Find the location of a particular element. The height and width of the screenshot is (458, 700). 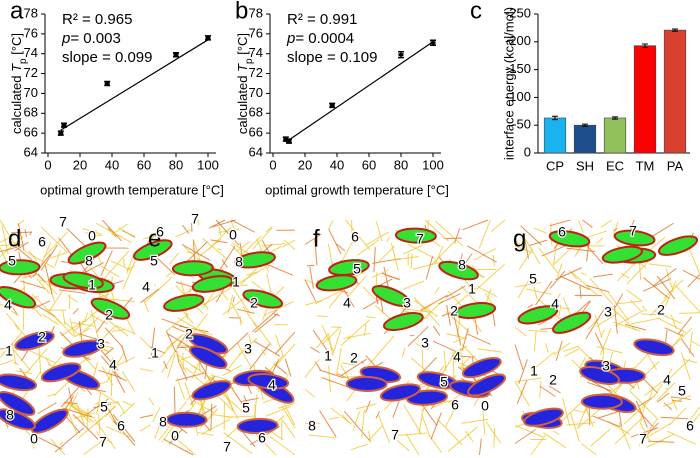

fit-line is located at coordinates (134, 85).